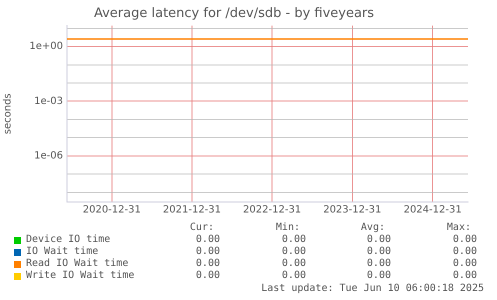 This screenshot has height=300, width=497. What do you see at coordinates (288, 228) in the screenshot?
I see `text: Min:` at bounding box center [288, 228].